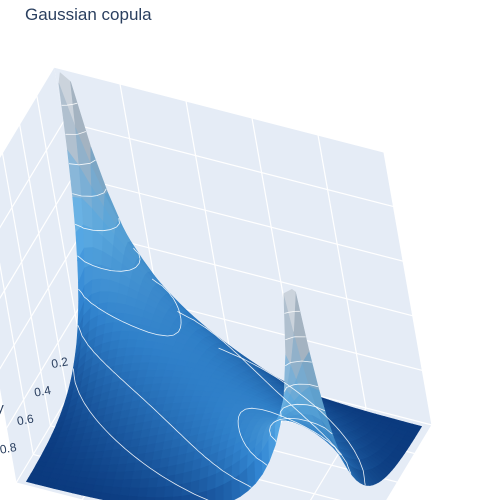 The height and width of the screenshot is (500, 500). I want to click on y-tick-label: 0.6, so click(25, 420).